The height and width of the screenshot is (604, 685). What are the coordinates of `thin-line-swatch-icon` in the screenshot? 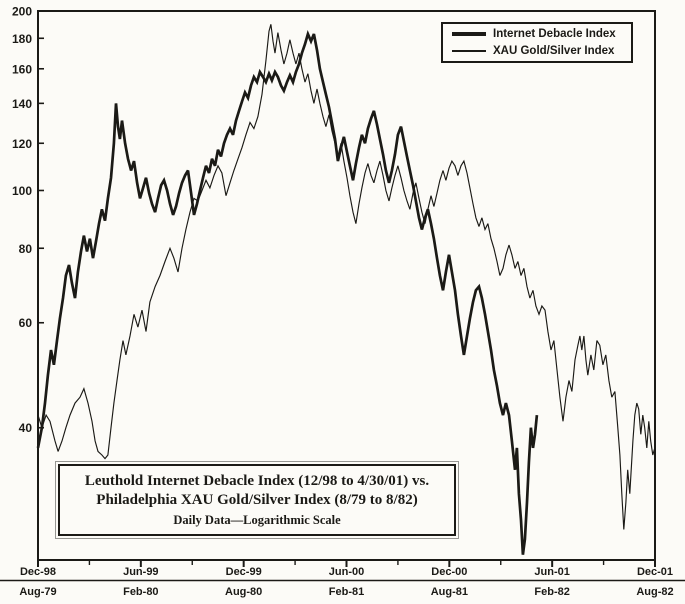 It's located at (469, 51).